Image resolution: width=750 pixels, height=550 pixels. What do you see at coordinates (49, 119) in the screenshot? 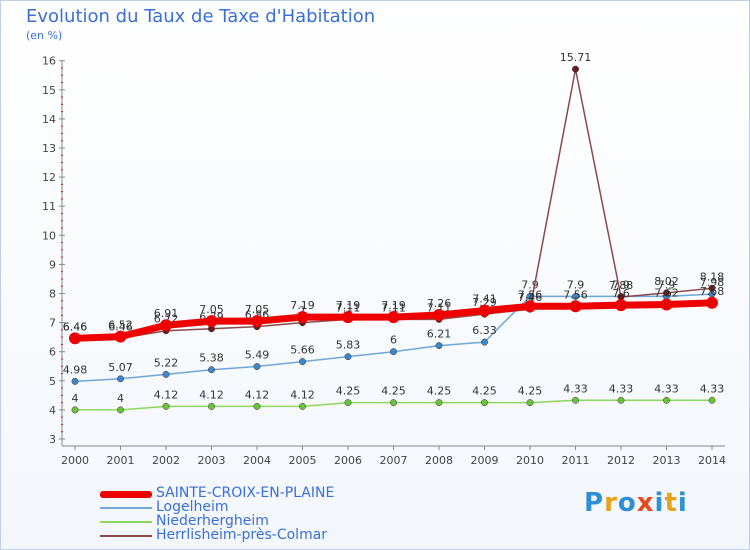
I see `y-tick-label: 14` at bounding box center [49, 119].